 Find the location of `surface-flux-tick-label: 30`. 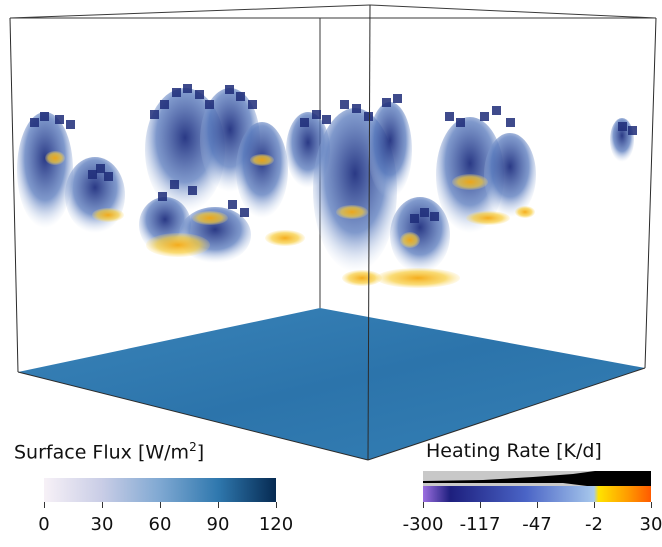

surface-flux-tick-label: 30 is located at coordinates (102, 524).